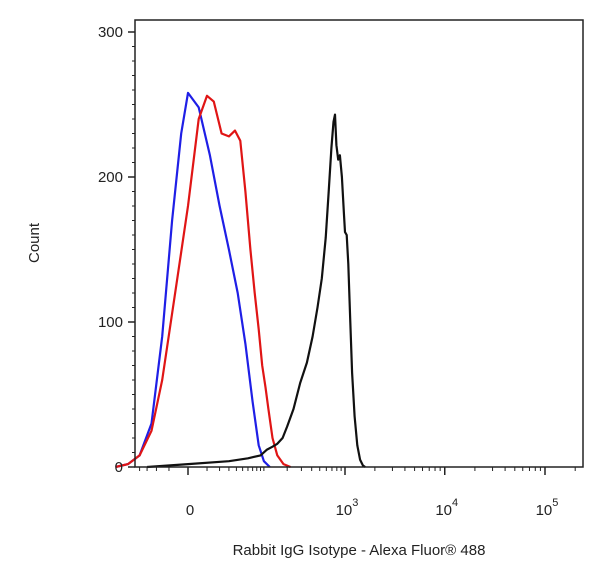 This screenshot has width=589, height=579. Describe the element at coordinates (359, 550) in the screenshot. I see `x-axis-title: Rabbit IgG Isotype - Alexa Fluor® 488` at that location.